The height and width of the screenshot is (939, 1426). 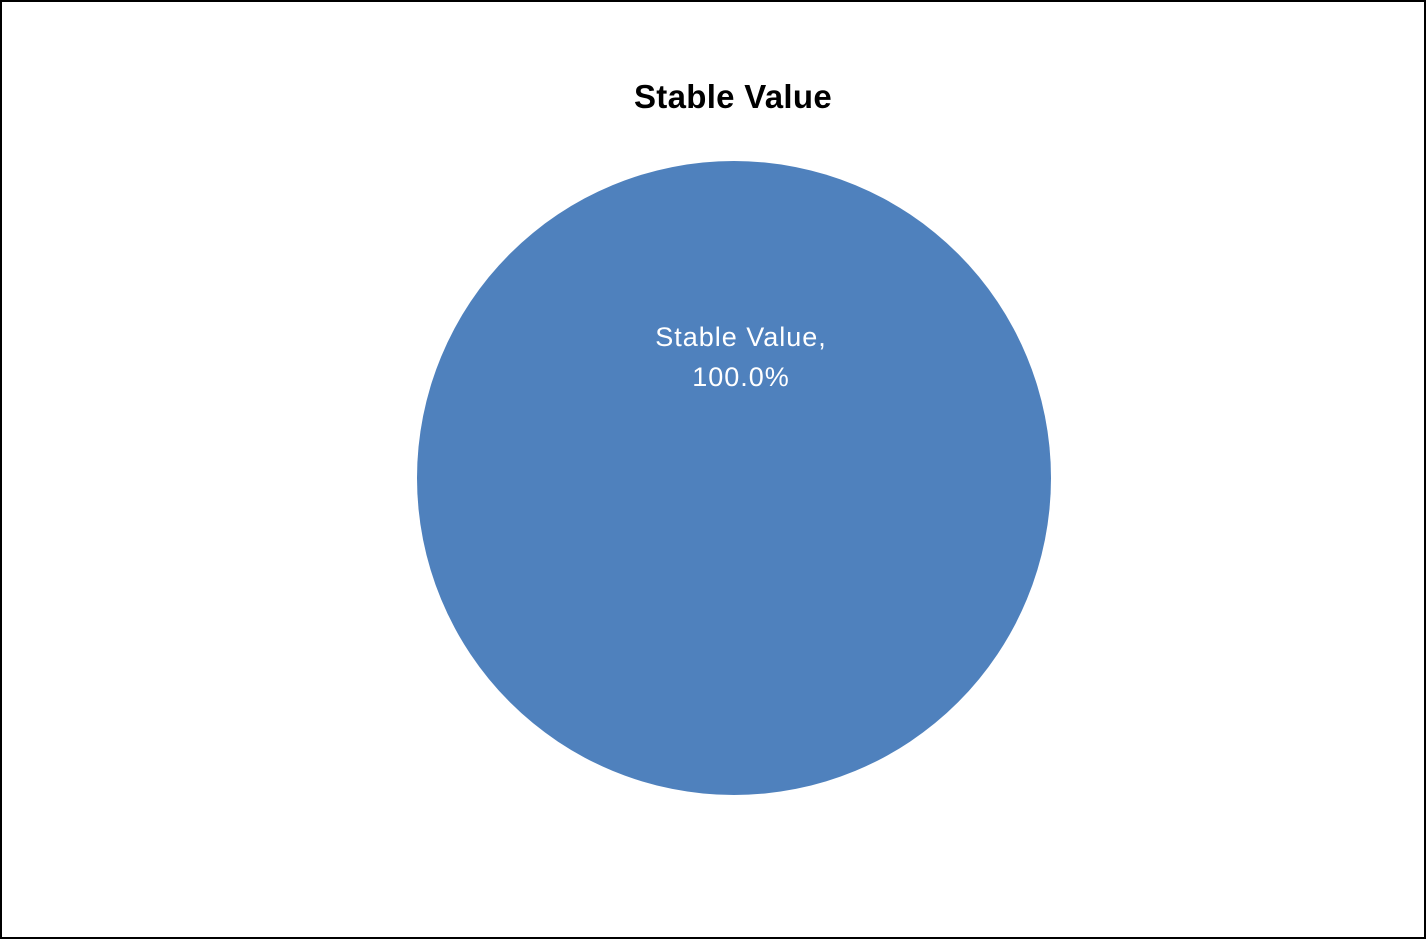 I want to click on slice-label-value: 100.0%, so click(x=741, y=377).